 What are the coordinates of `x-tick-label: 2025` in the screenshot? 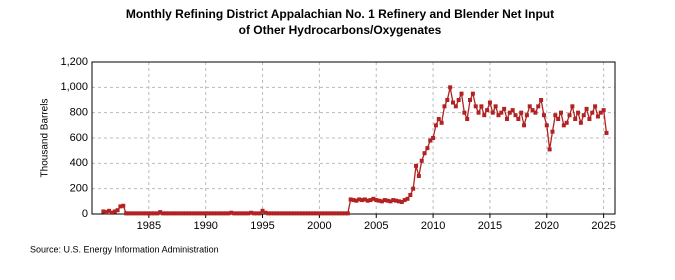 It's located at (603, 226).